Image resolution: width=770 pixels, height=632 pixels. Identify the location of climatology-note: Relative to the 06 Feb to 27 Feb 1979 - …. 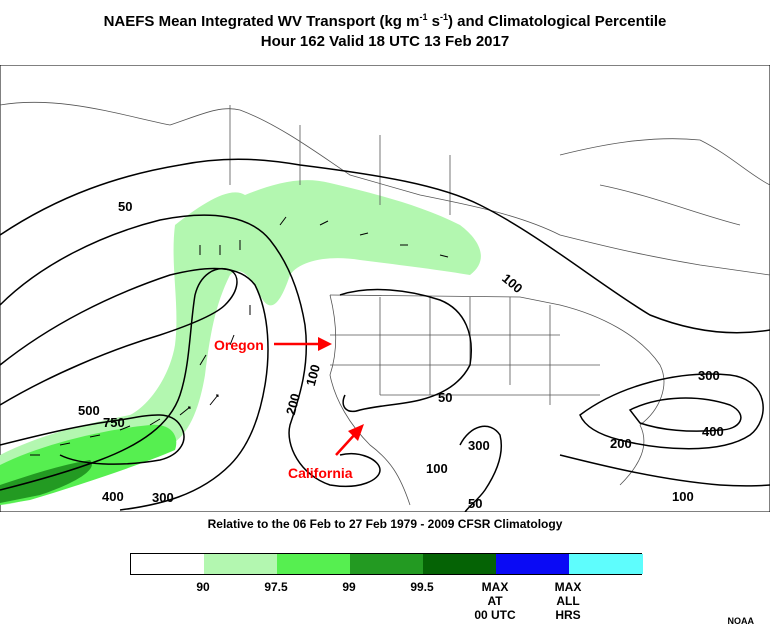
(385, 524).